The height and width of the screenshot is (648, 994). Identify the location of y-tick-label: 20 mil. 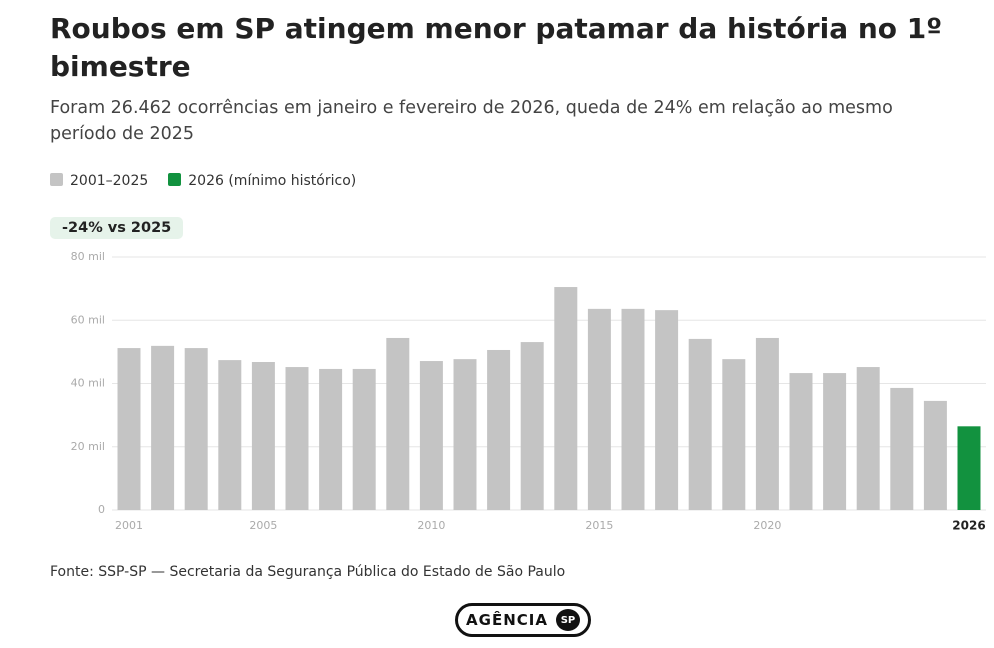
(88, 446).